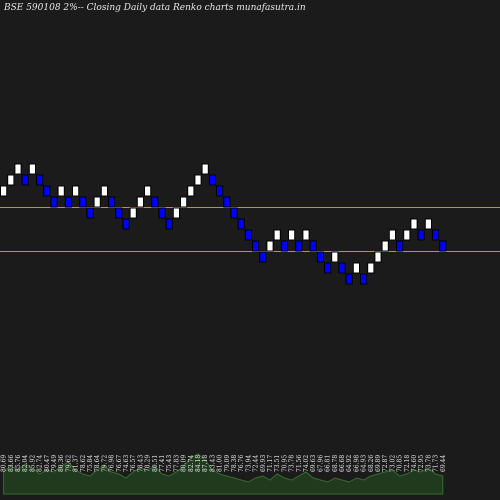 The width and height of the screenshot is (500, 500). Describe the element at coordinates (306, 463) in the screenshot. I see `value-label: 74.02` at that location.